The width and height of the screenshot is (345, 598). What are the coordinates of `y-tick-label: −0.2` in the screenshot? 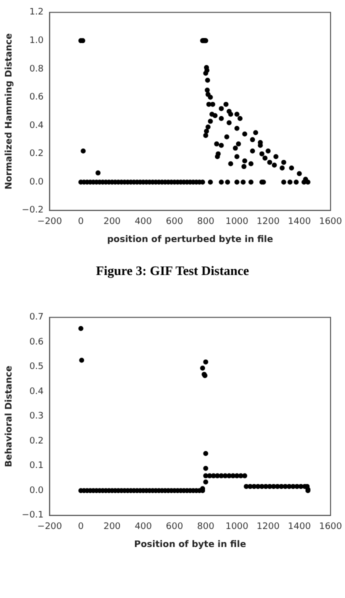 It's located at (33, 211).